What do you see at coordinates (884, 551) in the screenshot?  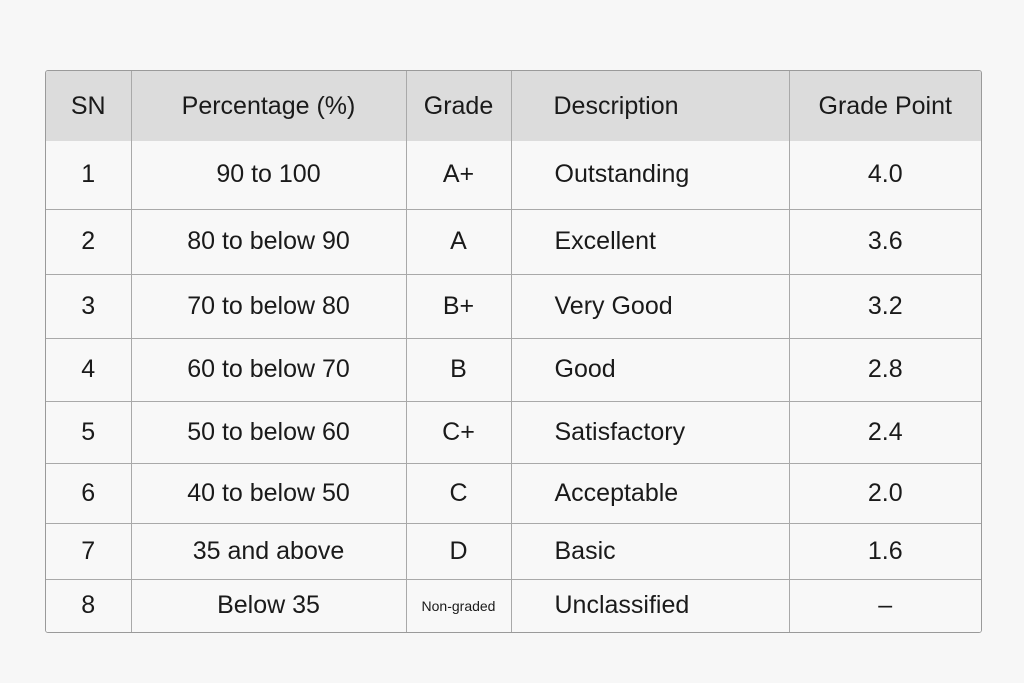 I see `cell-grade-point: 1.6` at bounding box center [884, 551].